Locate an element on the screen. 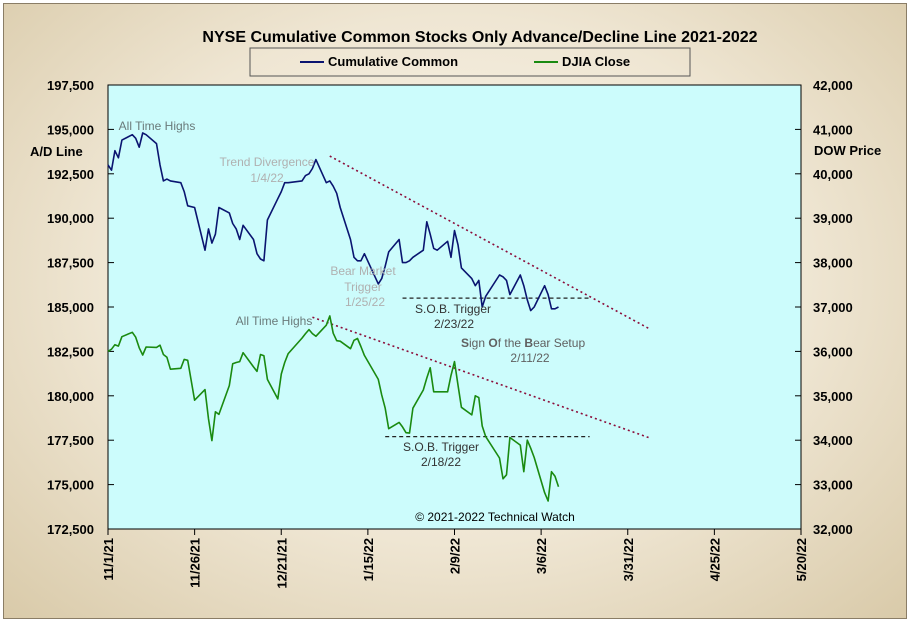 The width and height of the screenshot is (911, 627). y-tick-label-right: 39,000 is located at coordinates (833, 218).